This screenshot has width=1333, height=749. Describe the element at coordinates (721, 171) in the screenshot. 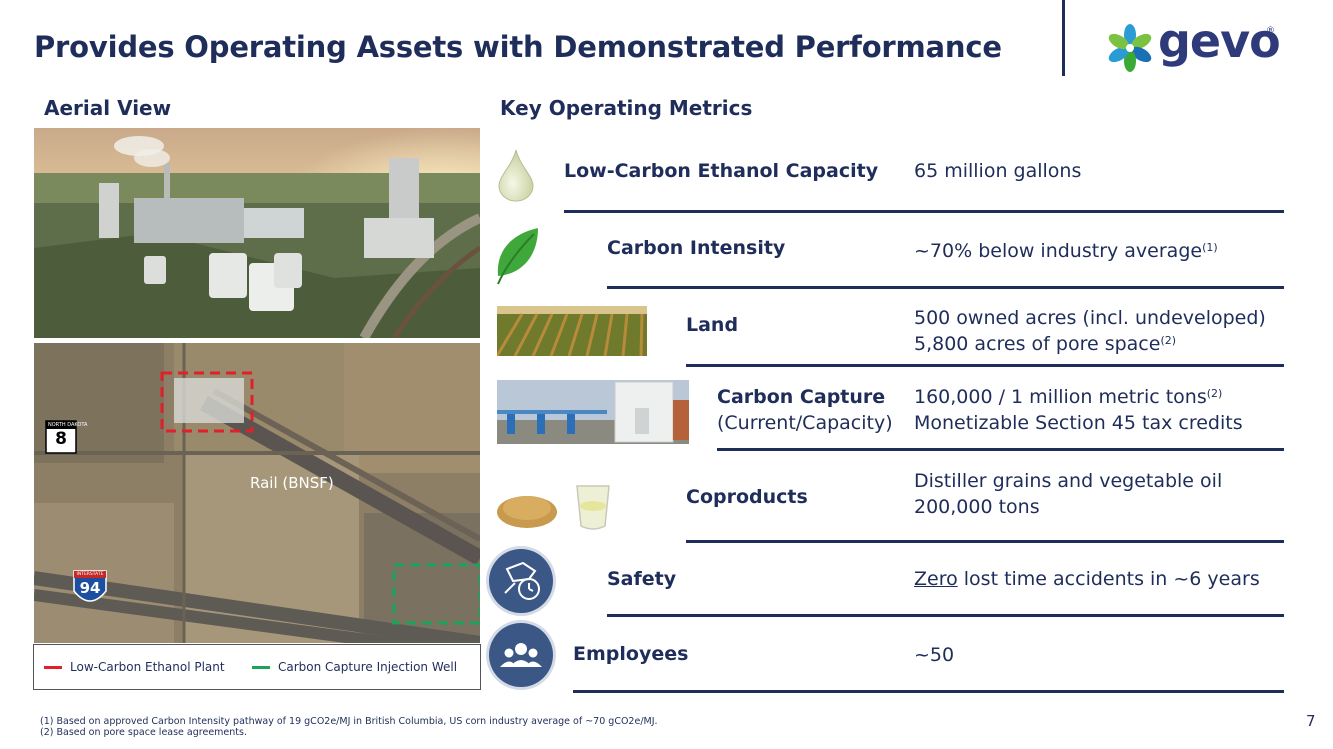

I see `metric-label-ethanol: Low-Carbon Ethanol Capacity` at that location.